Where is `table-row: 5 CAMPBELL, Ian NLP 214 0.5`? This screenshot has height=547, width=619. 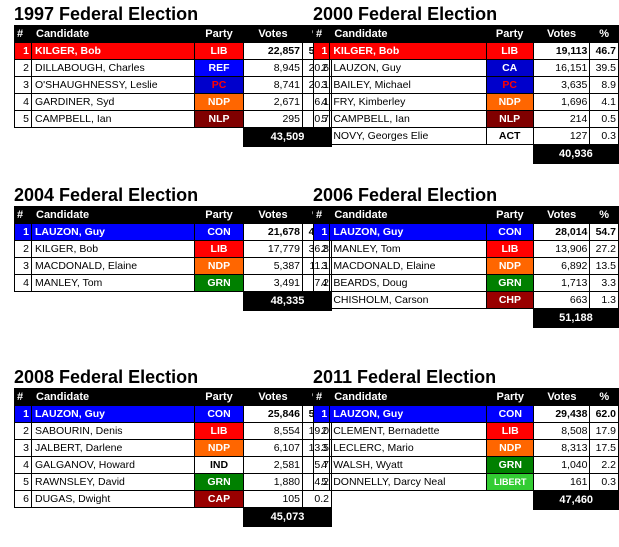
table-row: 5 CAMPBELL, Ian NLP 214 0.5 is located at coordinates (465, 119).